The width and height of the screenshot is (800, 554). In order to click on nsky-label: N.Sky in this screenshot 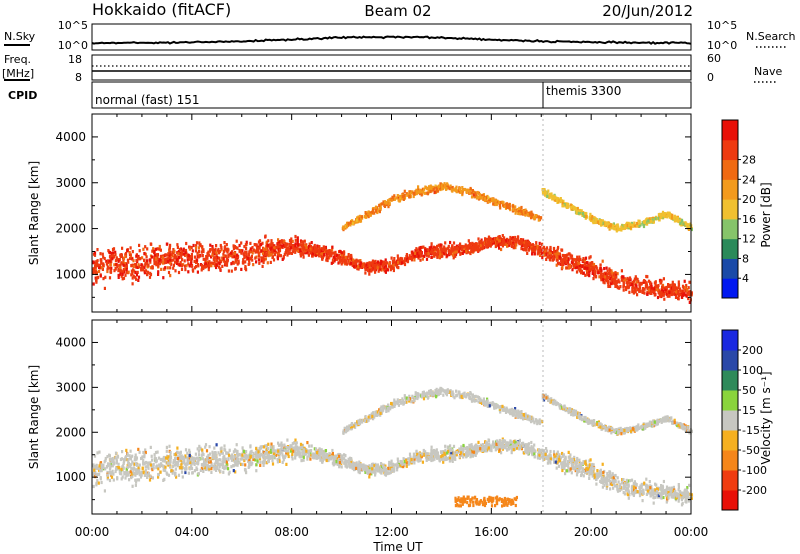, I will do `click(20, 36)`.